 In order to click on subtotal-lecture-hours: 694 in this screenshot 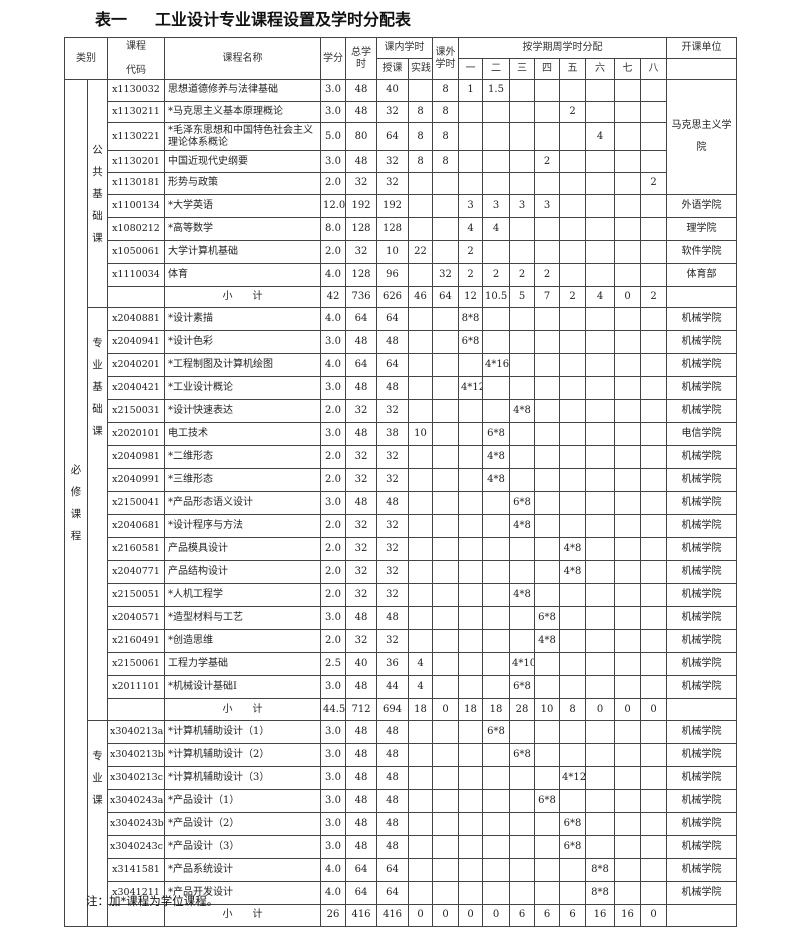, I will do `click(392, 710)`.